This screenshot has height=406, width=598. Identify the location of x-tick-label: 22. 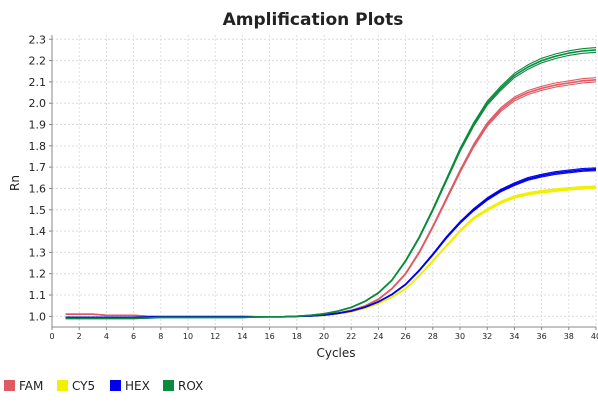
(351, 336).